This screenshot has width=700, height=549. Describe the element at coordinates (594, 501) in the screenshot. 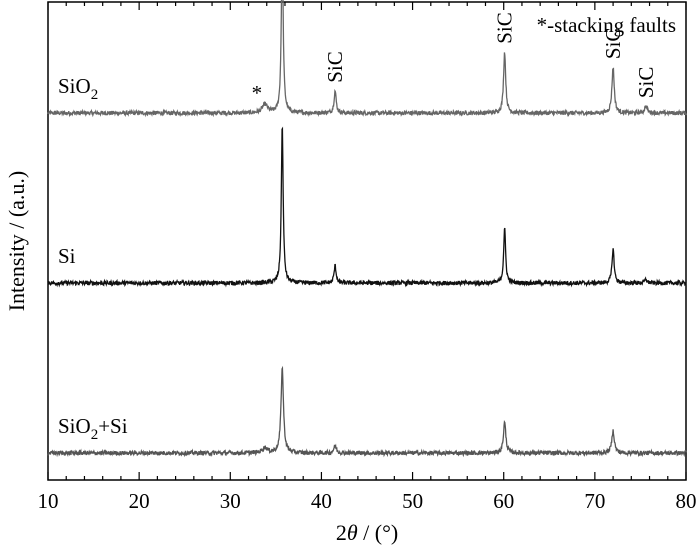

I see `x-tick-label: 70` at that location.